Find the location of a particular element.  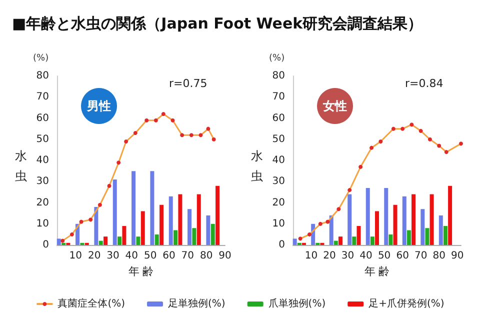

legend-label: 足単独例(%) is located at coordinates (197, 304).